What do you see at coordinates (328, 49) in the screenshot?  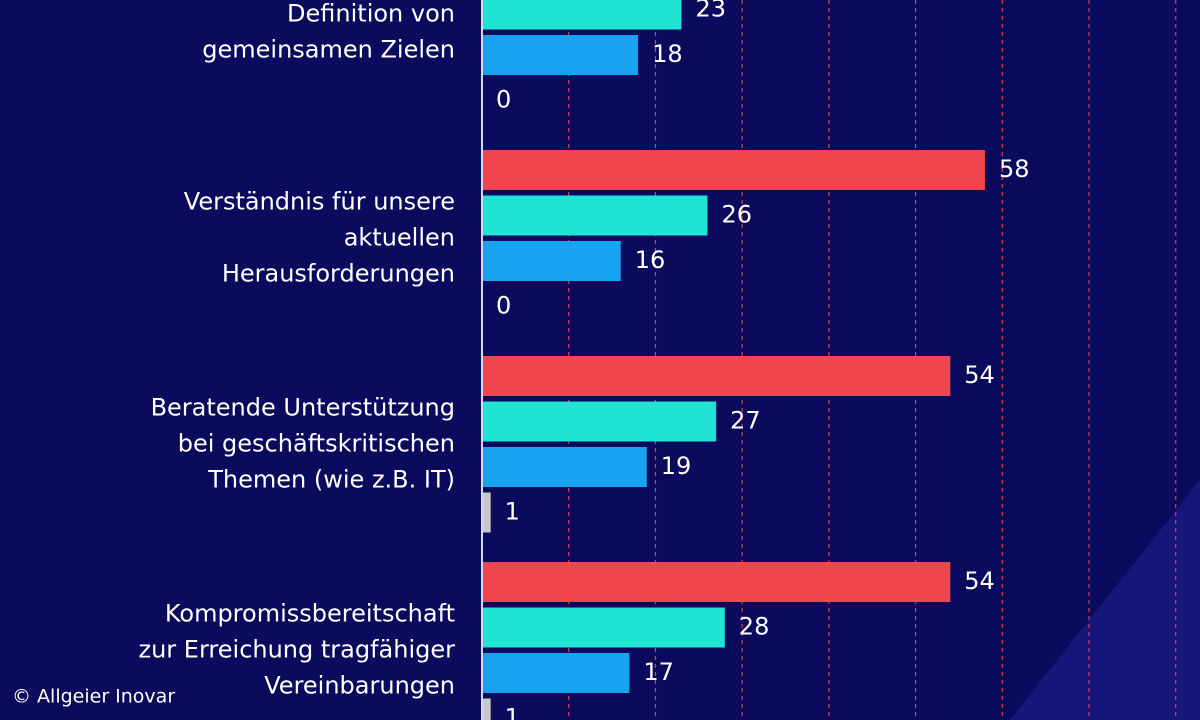 I see `category-label: gemeinsamen Zielen` at bounding box center [328, 49].